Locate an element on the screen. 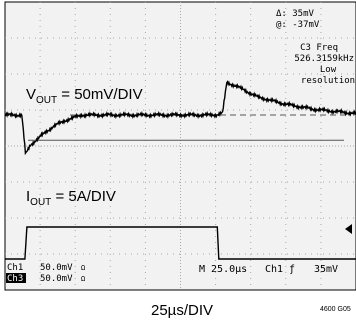  x-axis-label: 25µs/DIV is located at coordinates (182, 310).